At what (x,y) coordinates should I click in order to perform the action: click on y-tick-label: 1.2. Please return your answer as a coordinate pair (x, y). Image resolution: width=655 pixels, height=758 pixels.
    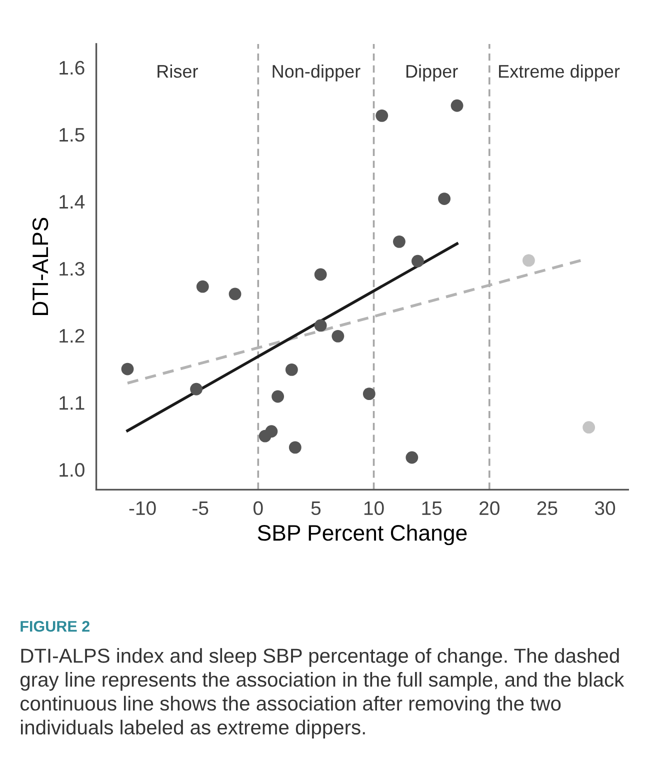
    Looking at the image, I should click on (72, 335).